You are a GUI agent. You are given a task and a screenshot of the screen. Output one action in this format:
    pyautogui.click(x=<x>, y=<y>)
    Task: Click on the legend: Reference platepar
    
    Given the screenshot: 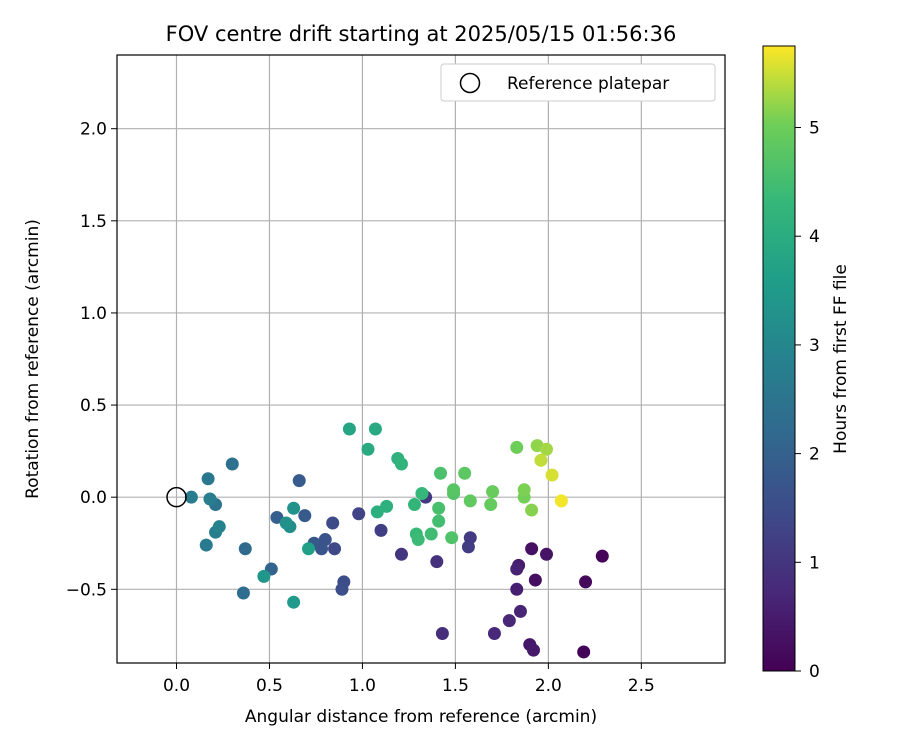 What is the action you would take?
    pyautogui.click(x=578, y=82)
    